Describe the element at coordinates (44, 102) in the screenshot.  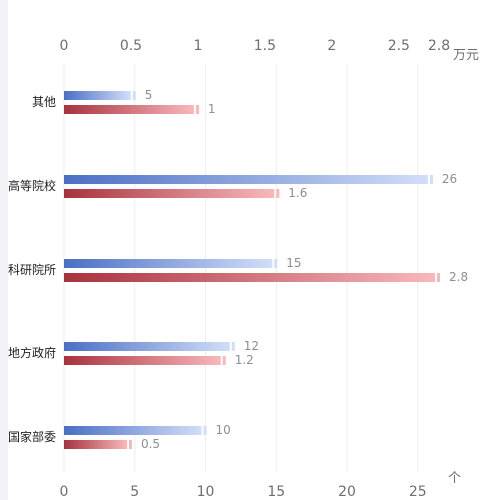
I see `category-label: 其他` at that location.